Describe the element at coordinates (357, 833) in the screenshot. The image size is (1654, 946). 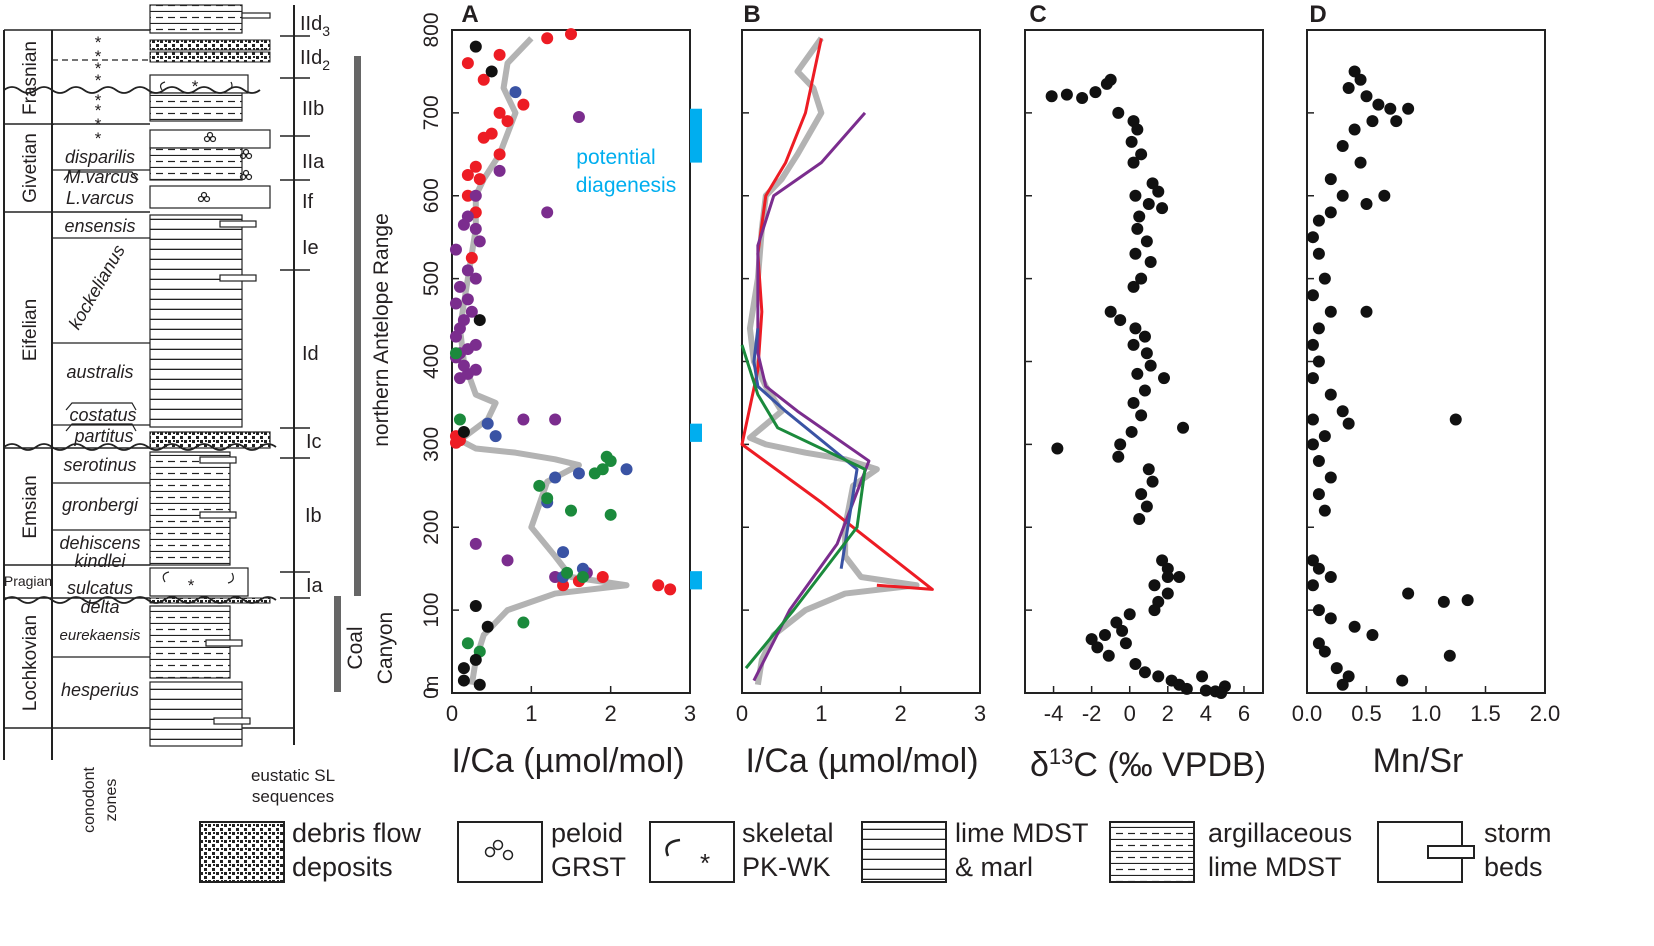
I see `legend-debris-line1: debris flow` at that location.